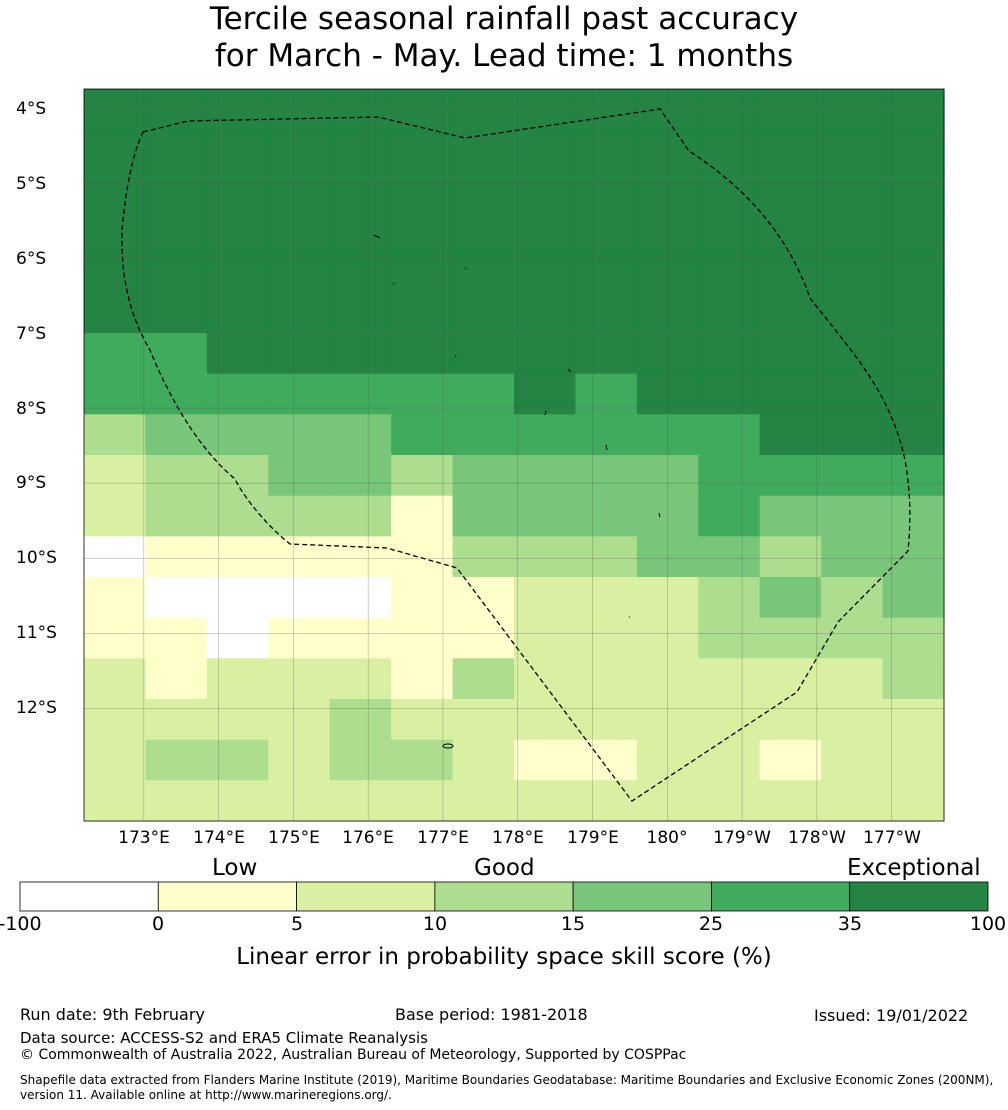 The width and height of the screenshot is (1008, 1110). Describe the element at coordinates (235, 868) in the screenshot. I see `legend-category-low: Low` at that location.